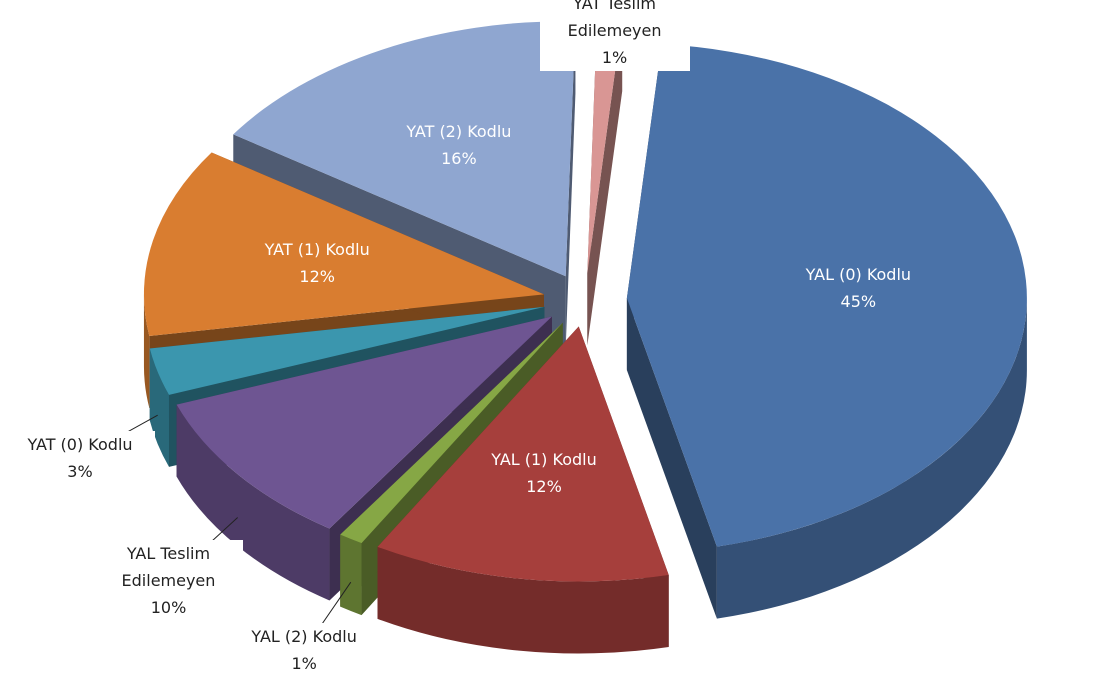 This screenshot has height=691, width=1115. I want to click on label-text: 45%, so click(858, 301).